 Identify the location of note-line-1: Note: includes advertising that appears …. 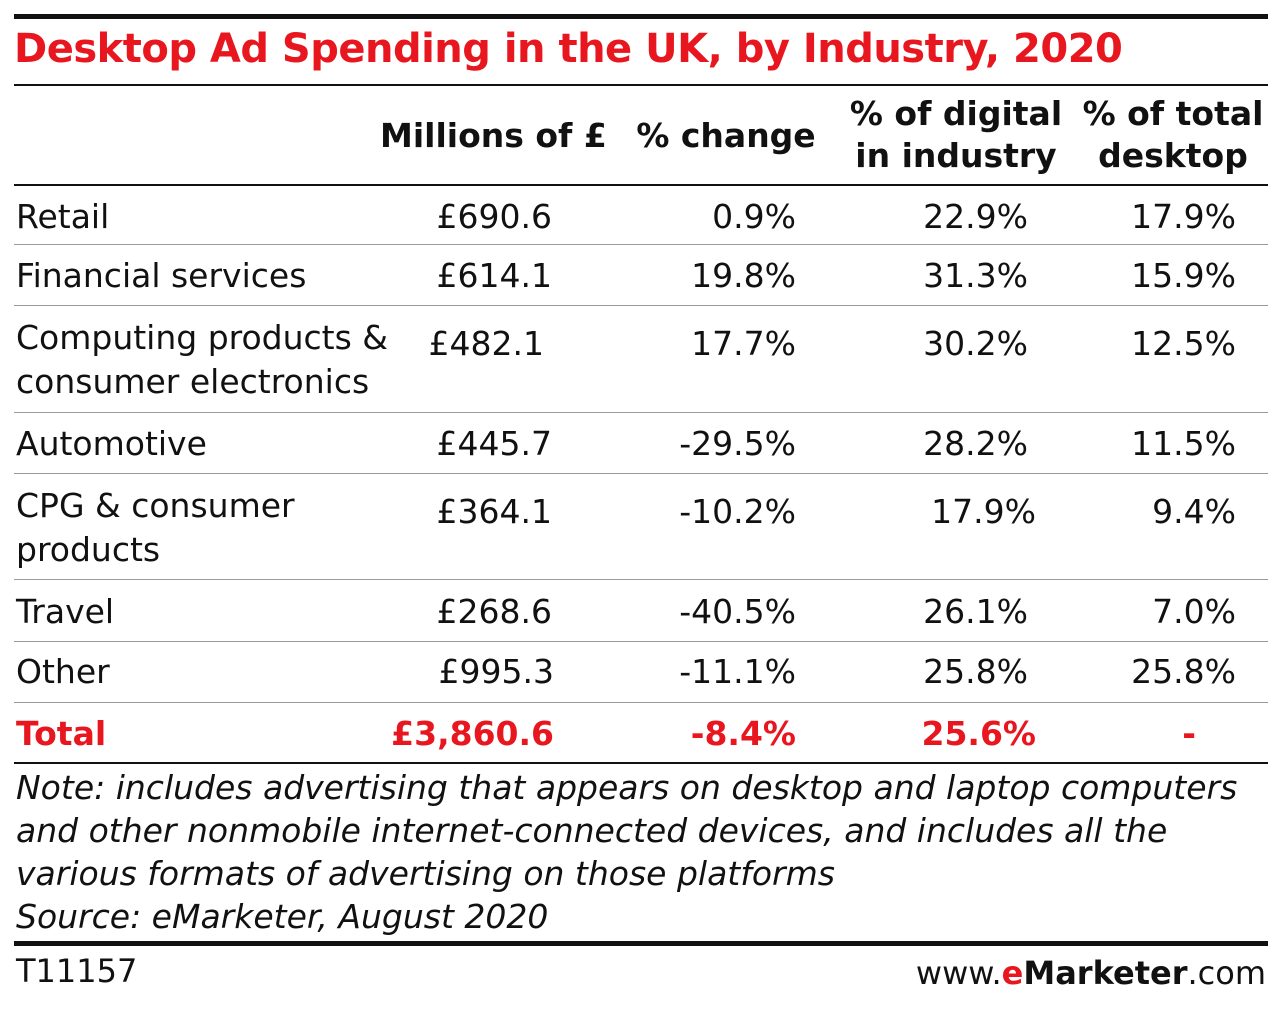
(627, 787).